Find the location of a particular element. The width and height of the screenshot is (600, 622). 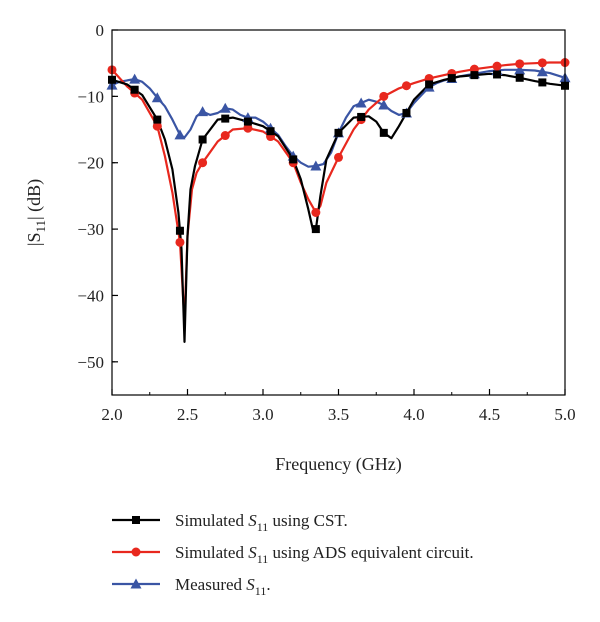

y-tick-label: −20 is located at coordinates (90, 163).